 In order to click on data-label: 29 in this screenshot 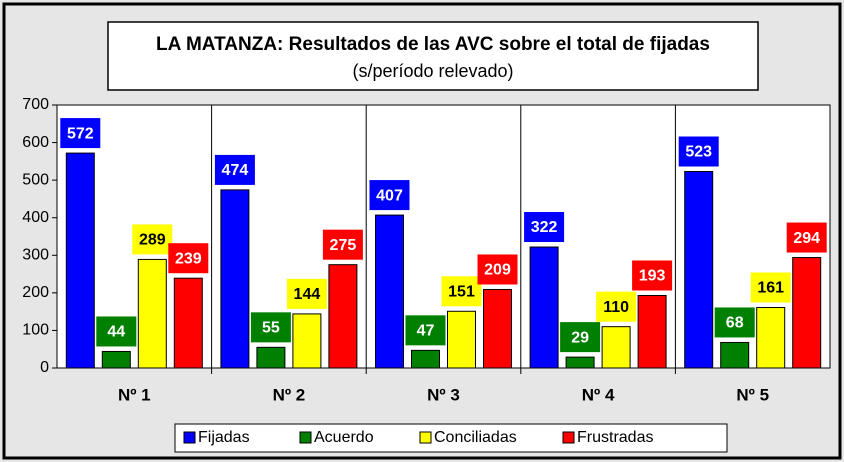, I will do `click(580, 337)`.